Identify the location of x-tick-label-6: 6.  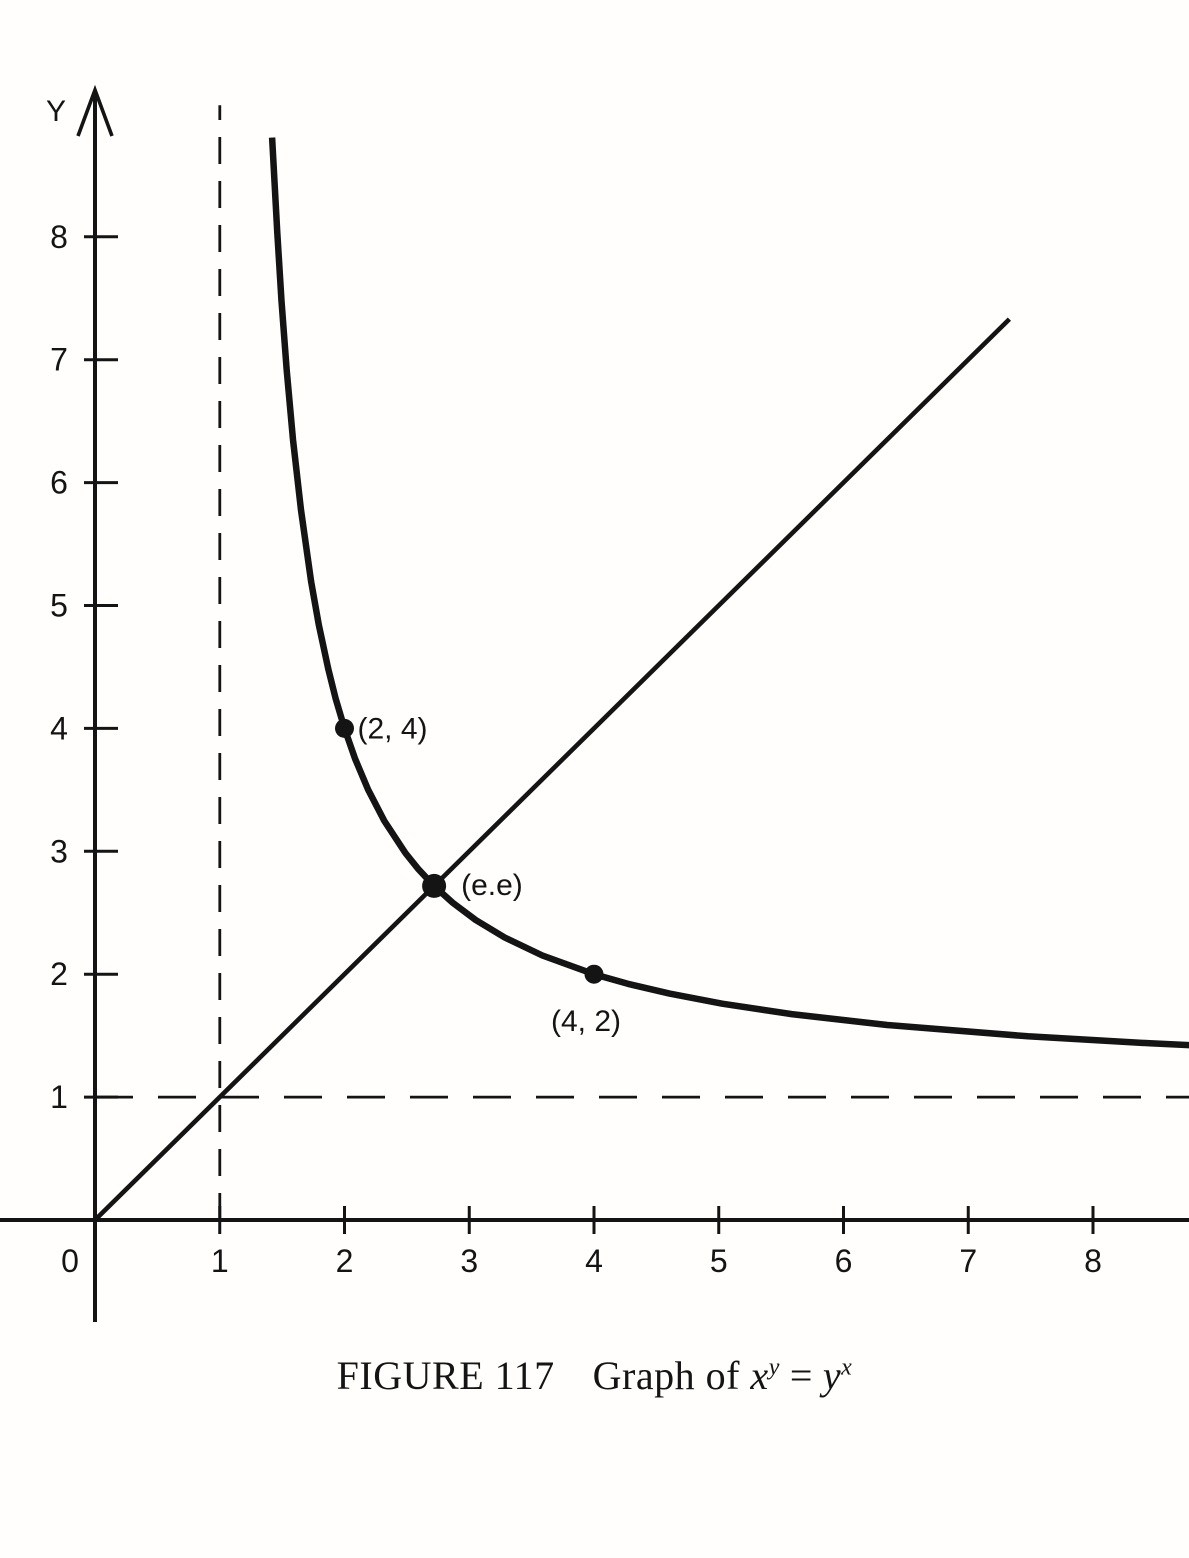
(844, 1261).